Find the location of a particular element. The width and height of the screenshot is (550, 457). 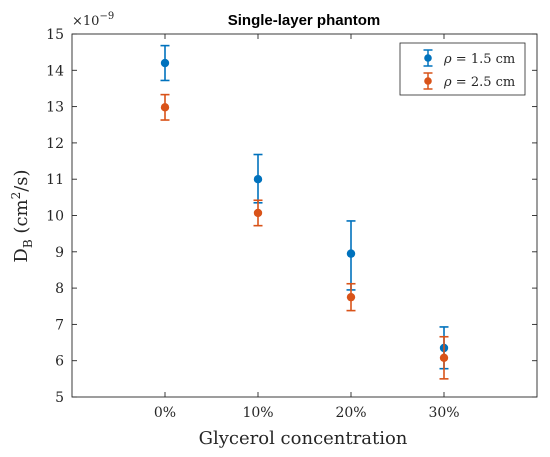

legend-box is located at coordinates (462, 69).